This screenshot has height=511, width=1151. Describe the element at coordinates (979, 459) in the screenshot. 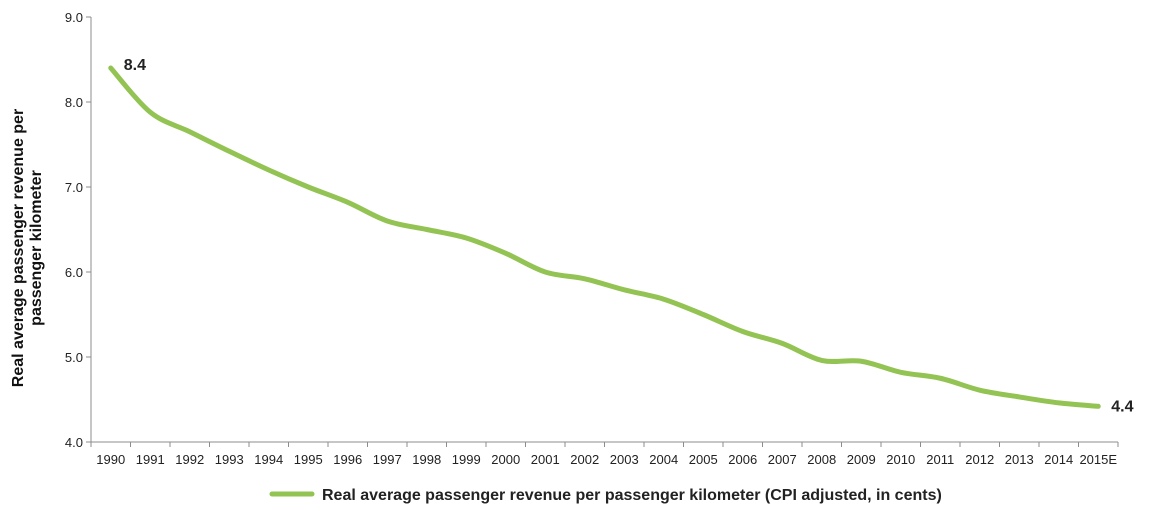

I see `x-tick-label: 2012` at that location.